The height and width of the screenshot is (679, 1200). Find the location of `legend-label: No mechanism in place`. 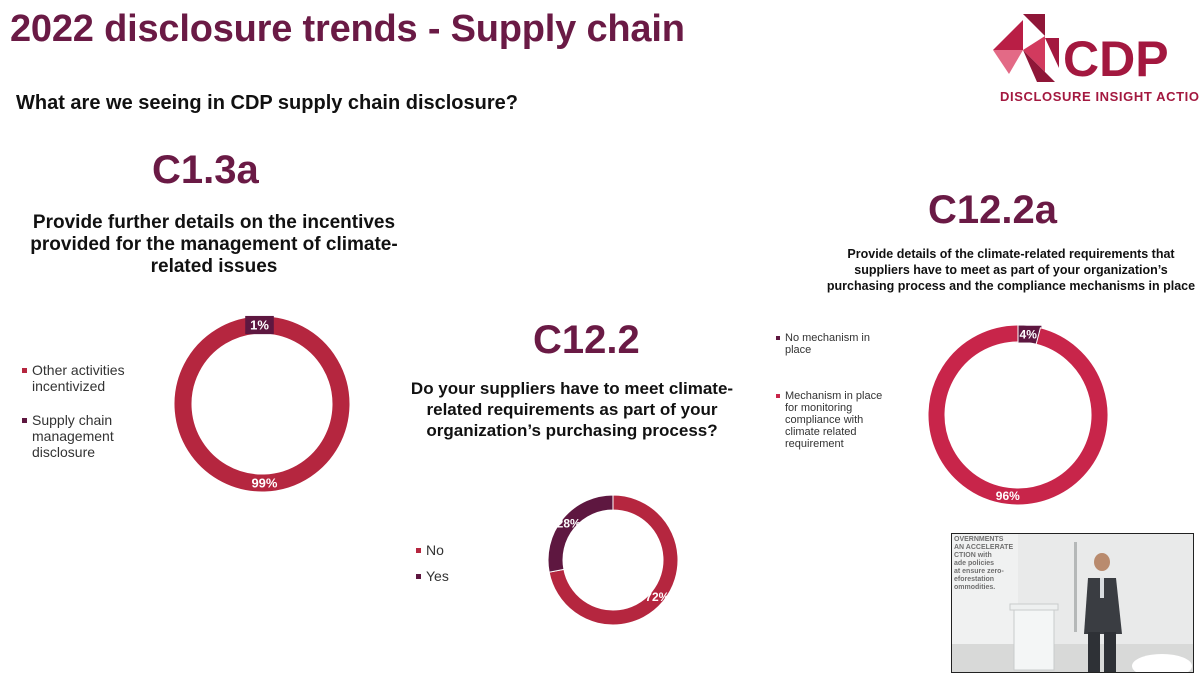

legend-label: No mechanism in place is located at coordinates (827, 344).